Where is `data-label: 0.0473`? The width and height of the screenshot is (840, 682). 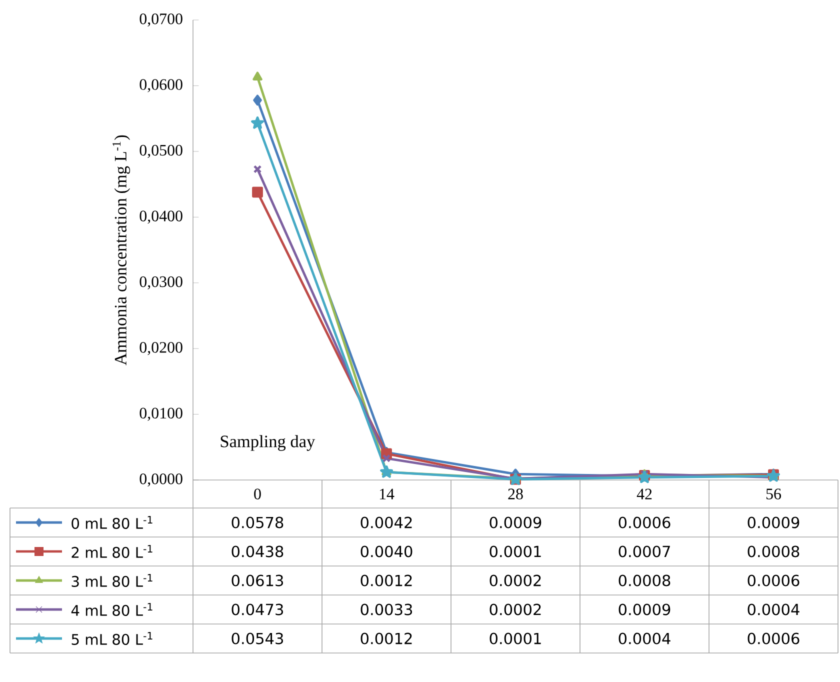 data-label: 0.0473 is located at coordinates (257, 610).